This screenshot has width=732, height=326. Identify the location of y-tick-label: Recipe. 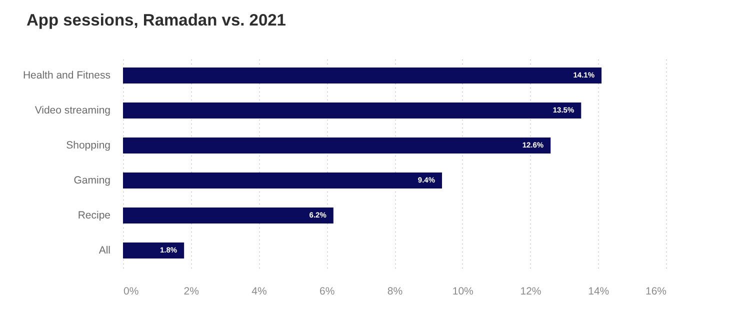
(94, 216).